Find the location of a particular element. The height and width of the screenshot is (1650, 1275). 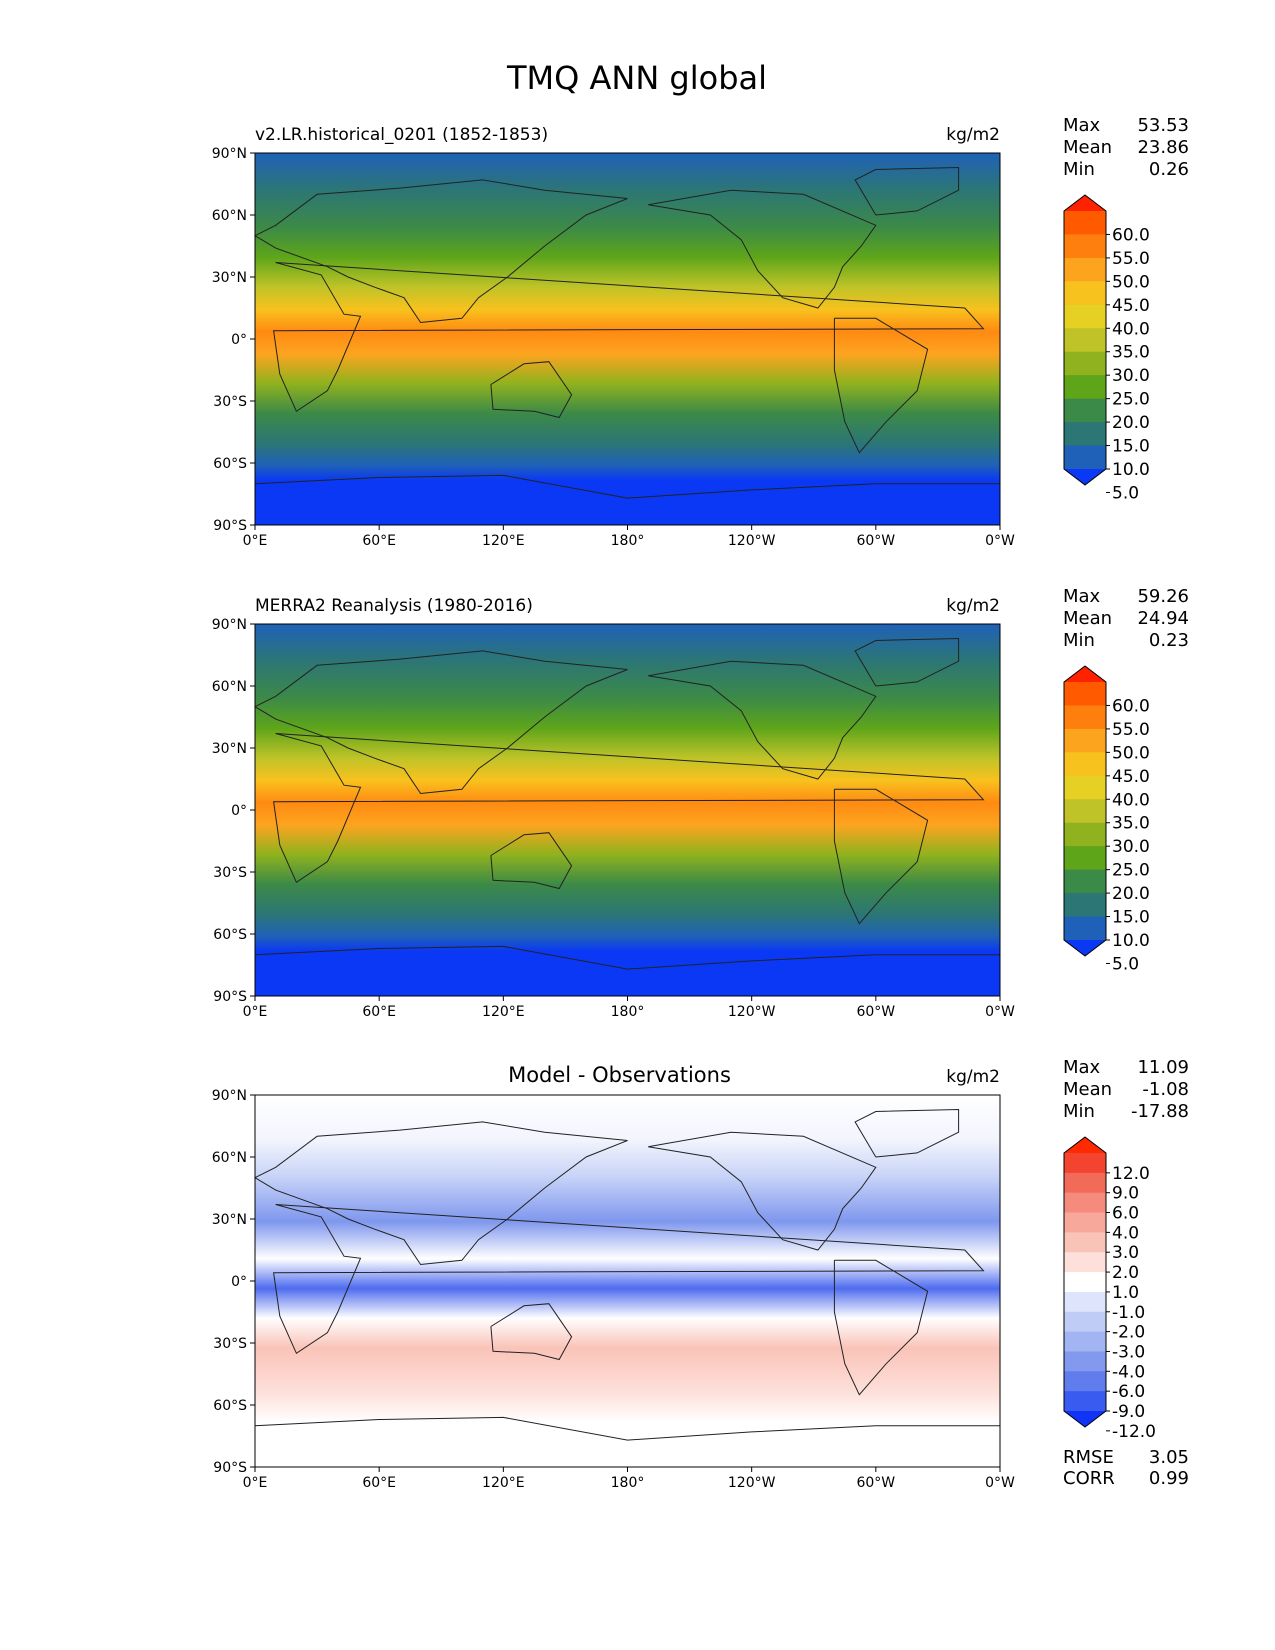

x-tick-label: 0°E is located at coordinates (255, 1012).